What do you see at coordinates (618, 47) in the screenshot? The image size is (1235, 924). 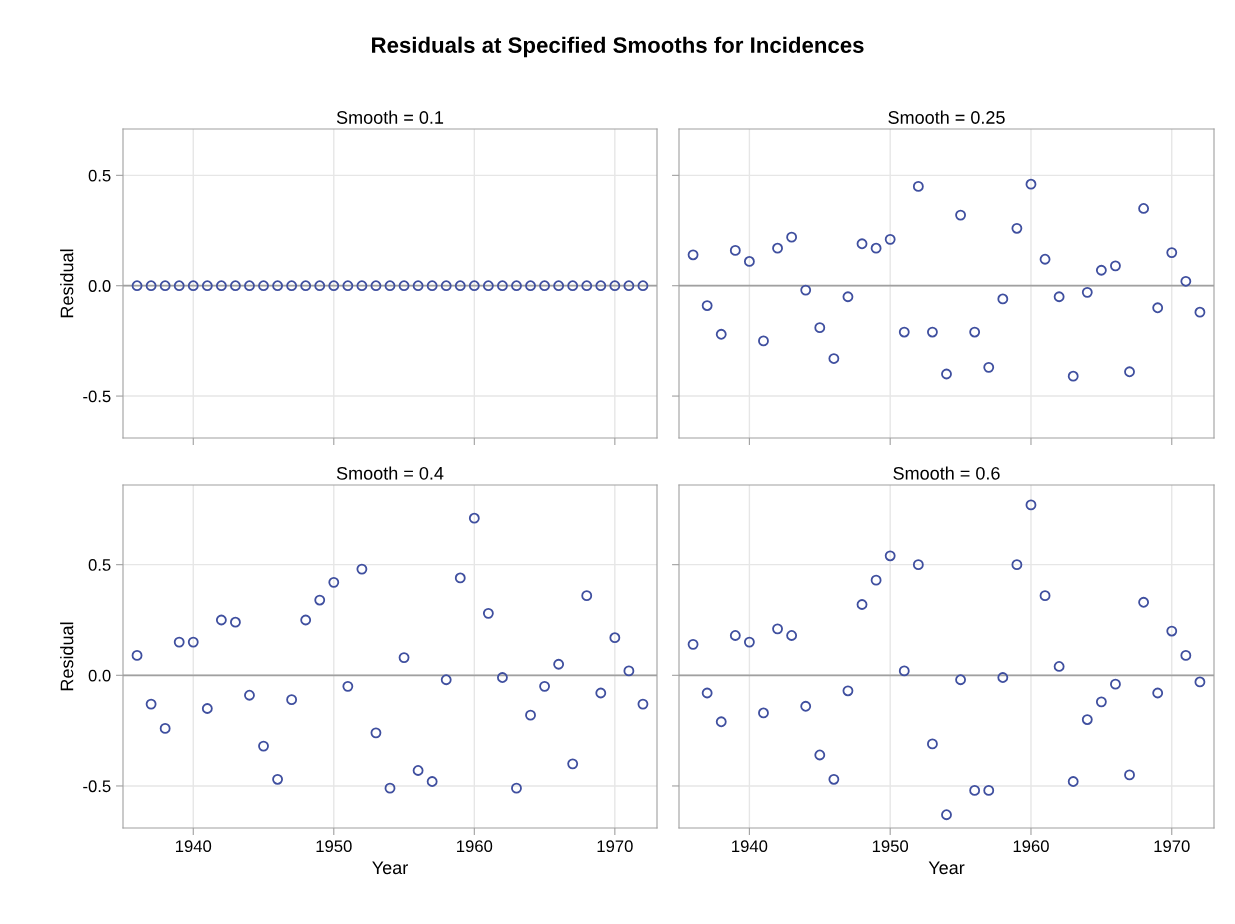 I see `text: Residuals at Specified Smooths for Incidences` at bounding box center [618, 47].